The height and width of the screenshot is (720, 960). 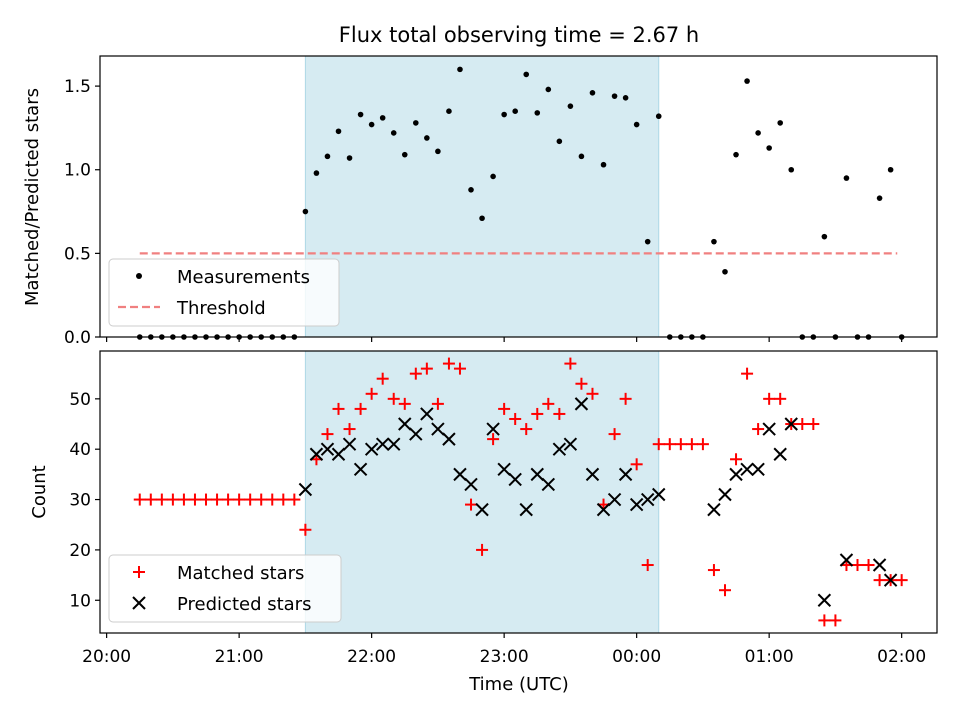 What do you see at coordinates (80, 400) in the screenshot?
I see `y-tick-label: 50` at bounding box center [80, 400].